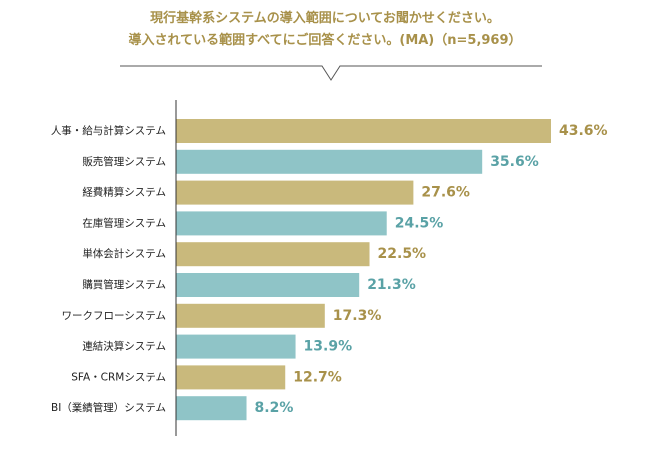  I want to click on value-label-0: 43.6%, so click(583, 131).